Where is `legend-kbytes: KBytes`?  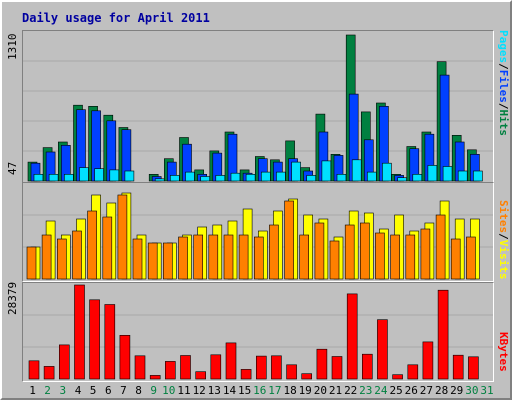 legend-kbytes: KBytes is located at coordinates (503, 352).